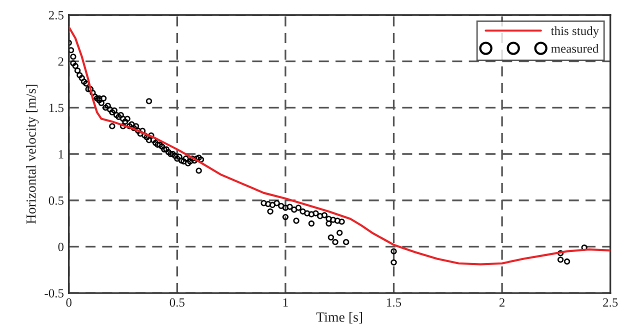 The image size is (626, 333). Describe the element at coordinates (339, 318) in the screenshot. I see `x-axis-title: Time [s]` at that location.